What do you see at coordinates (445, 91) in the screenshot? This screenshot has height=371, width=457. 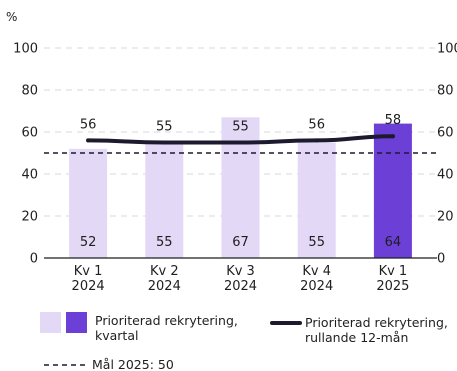 I see `y-tick-label-right: 80` at bounding box center [445, 91].